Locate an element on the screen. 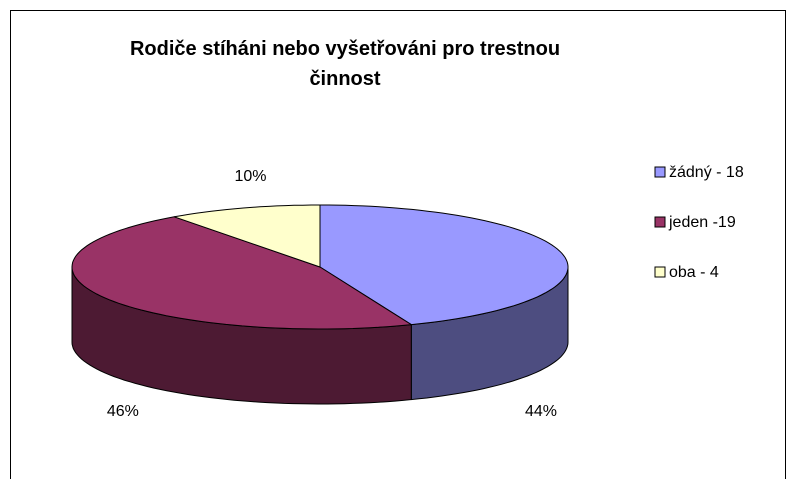 Image resolution: width=796 pixels, height=479 pixels. data-label: 46% is located at coordinates (123, 411).